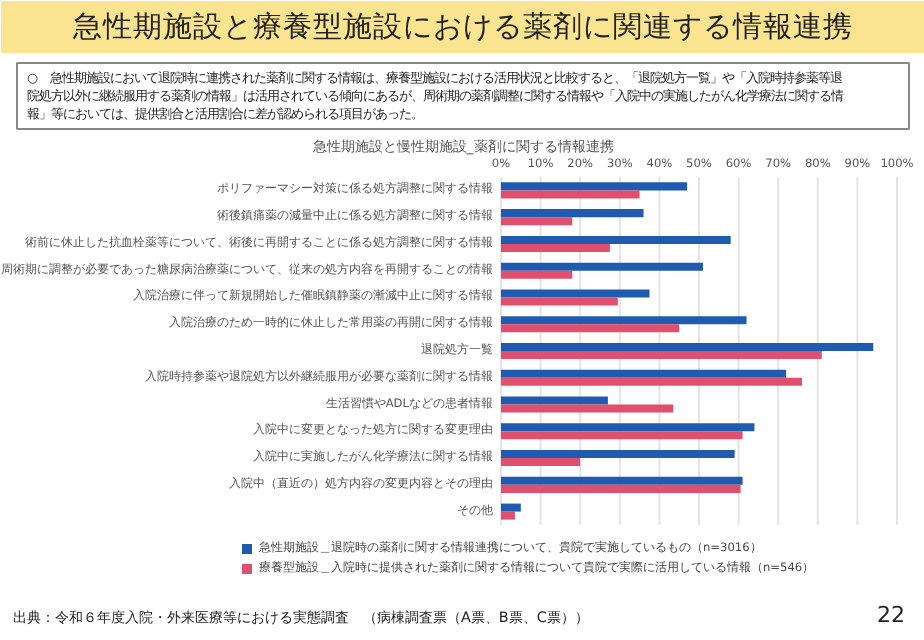 Image resolution: width=924 pixels, height=640 pixels. Describe the element at coordinates (462, 27) in the screenshot. I see `chart-title: 急性期施設と療養型施設における薬剤に関連する情報連携` at that location.